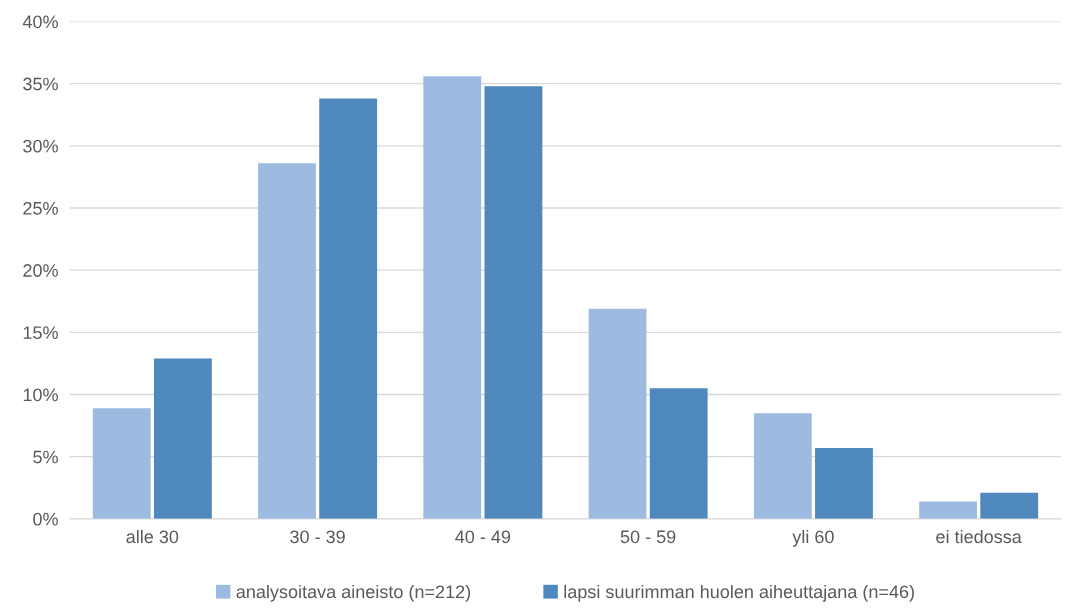  I want to click on y-tick-label: 5%, so click(45, 457).